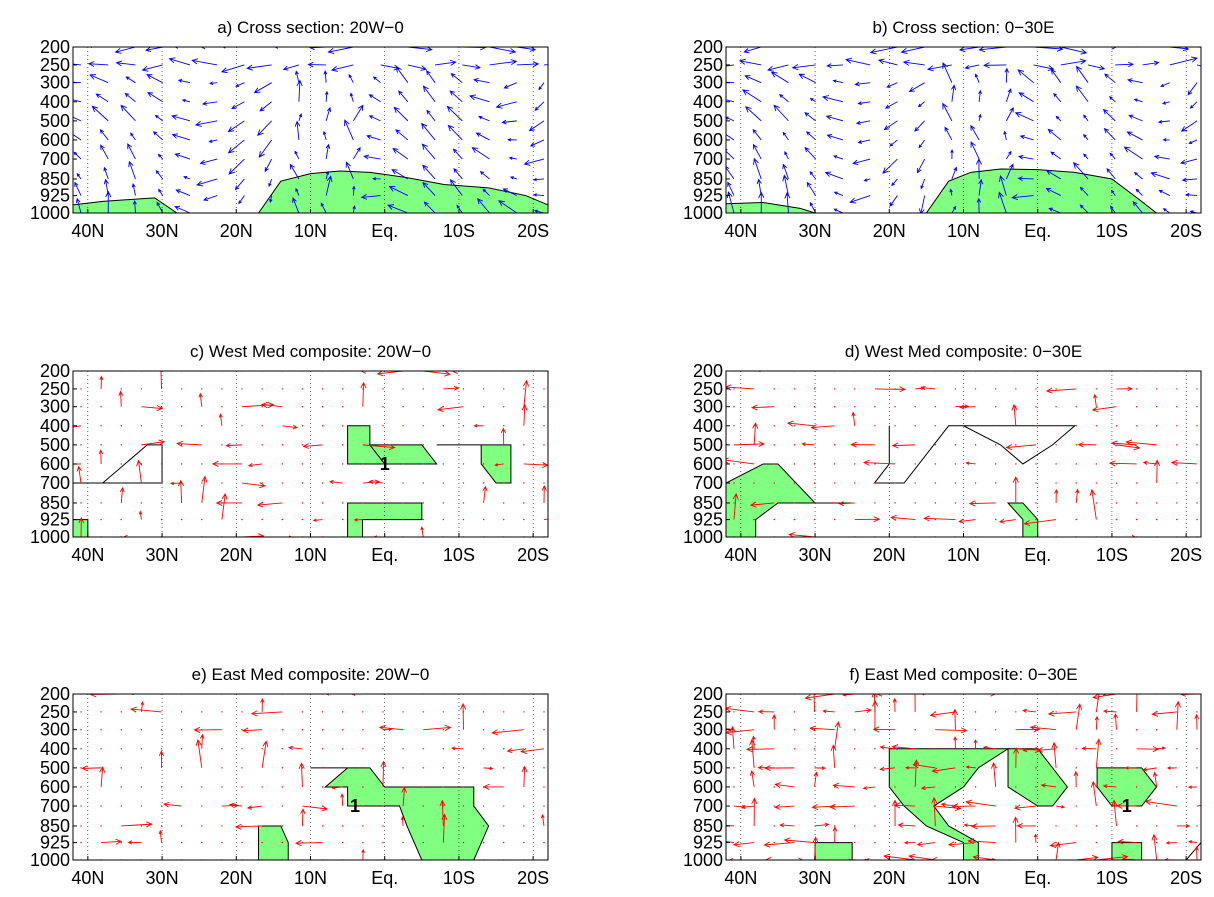 The image size is (1214, 897). What do you see at coordinates (311, 674) in the screenshot?
I see `panel-title: e) East Med composite: 20W−0` at bounding box center [311, 674].